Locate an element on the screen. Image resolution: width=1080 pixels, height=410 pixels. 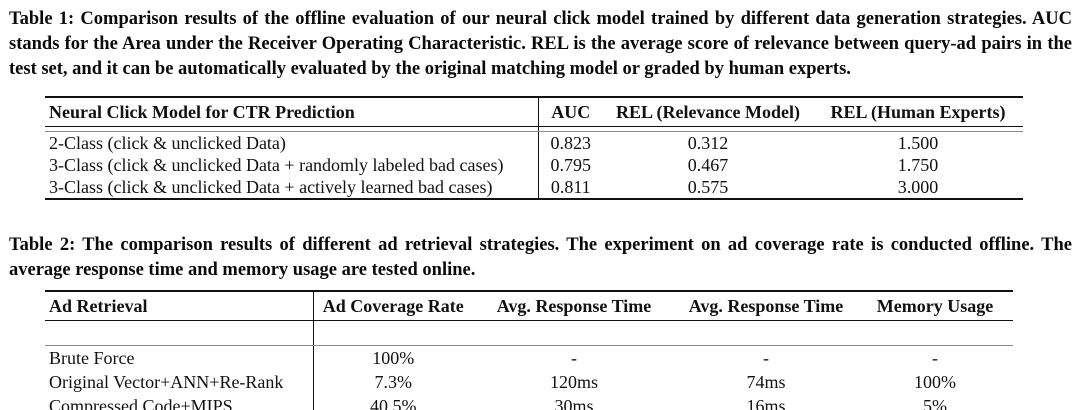
table2-cell-coverage: 100% is located at coordinates (393, 357).